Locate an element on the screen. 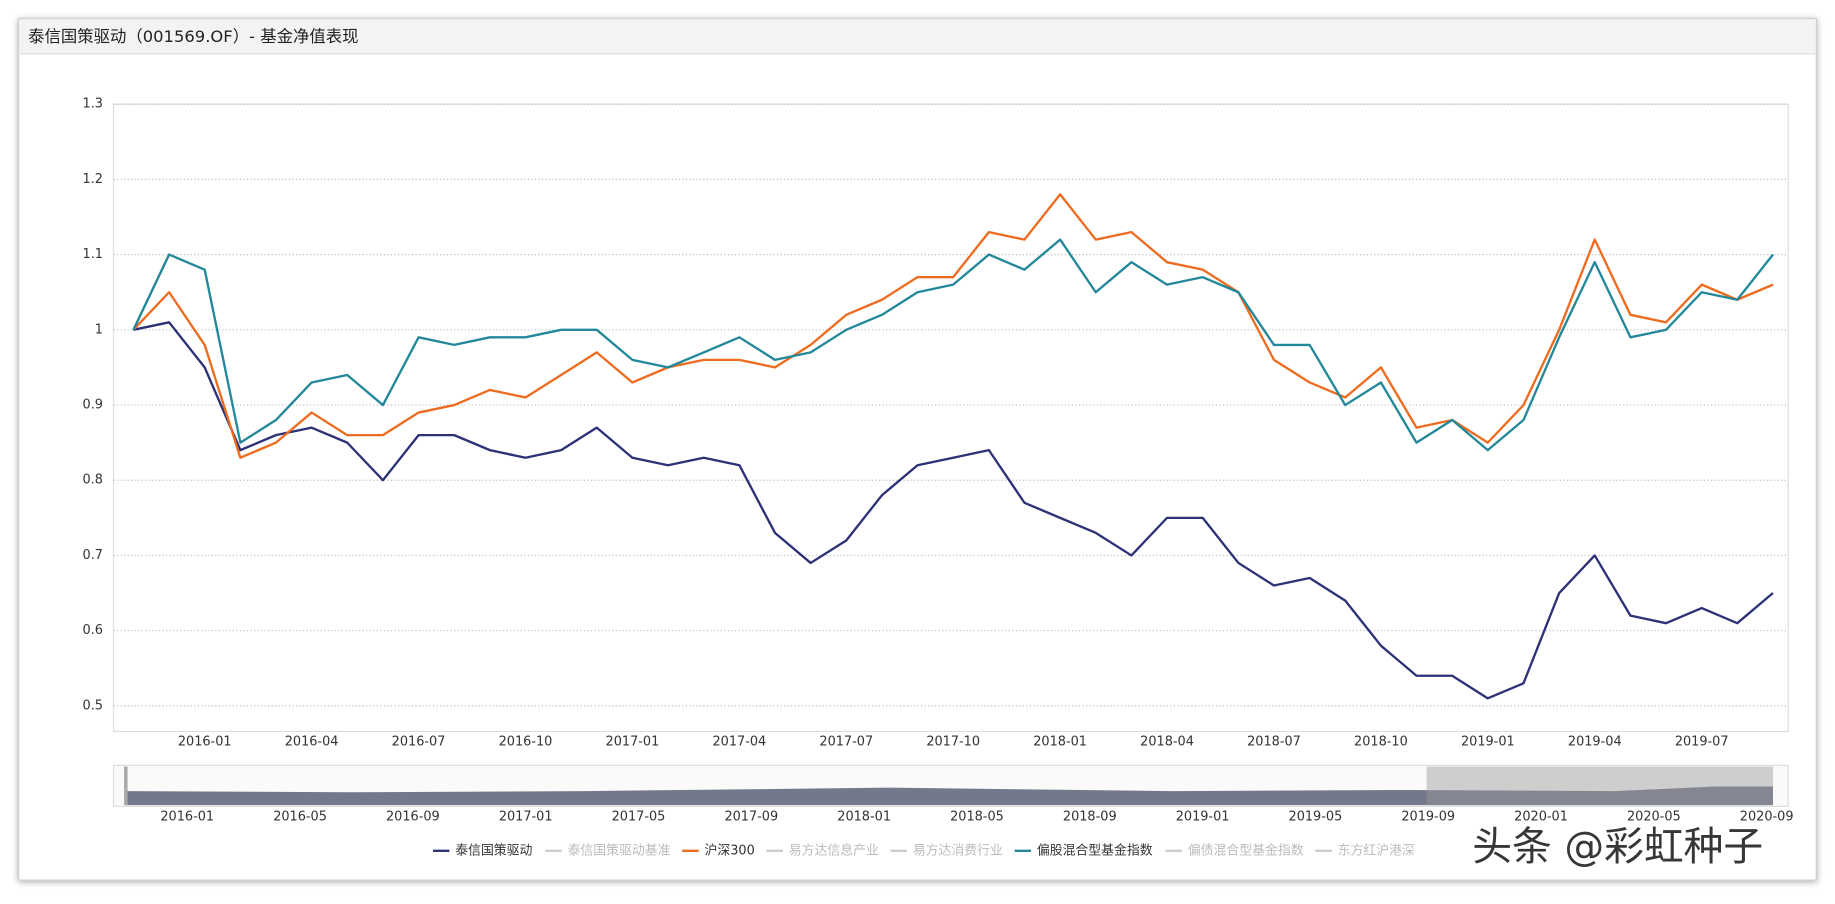 The height and width of the screenshot is (904, 1835). x-tick-label: 2018-07 is located at coordinates (1274, 741).